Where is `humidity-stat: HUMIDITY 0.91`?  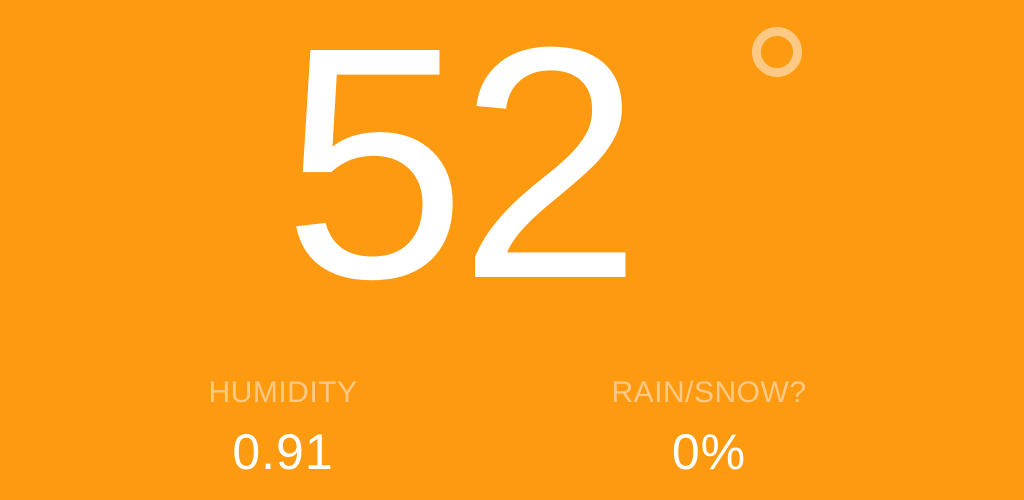
humidity-stat: HUMIDITY 0.91 is located at coordinates (283, 428).